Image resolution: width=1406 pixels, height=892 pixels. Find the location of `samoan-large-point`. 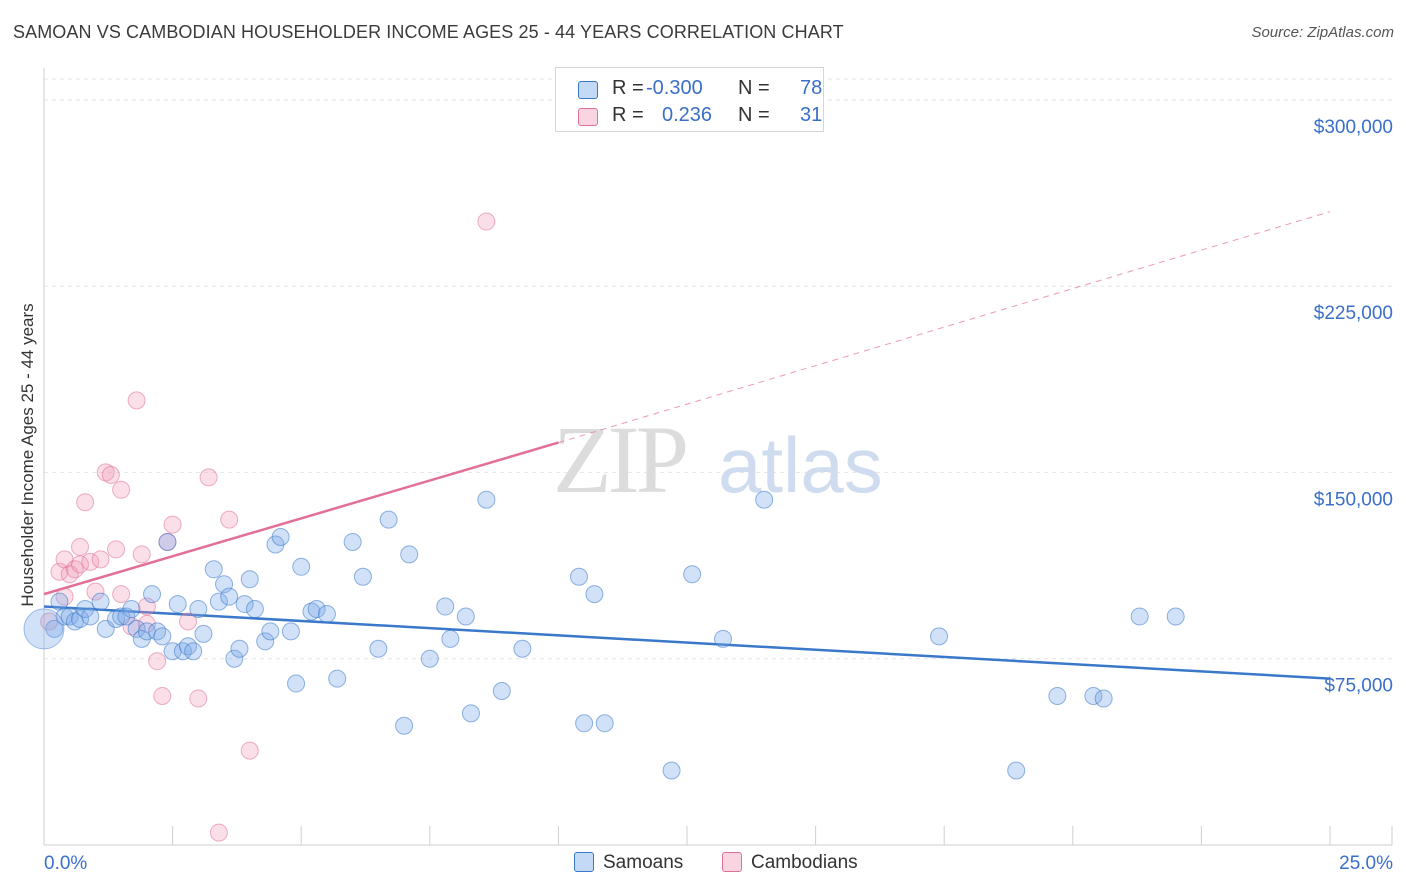

samoan-large-point is located at coordinates (44, 629).